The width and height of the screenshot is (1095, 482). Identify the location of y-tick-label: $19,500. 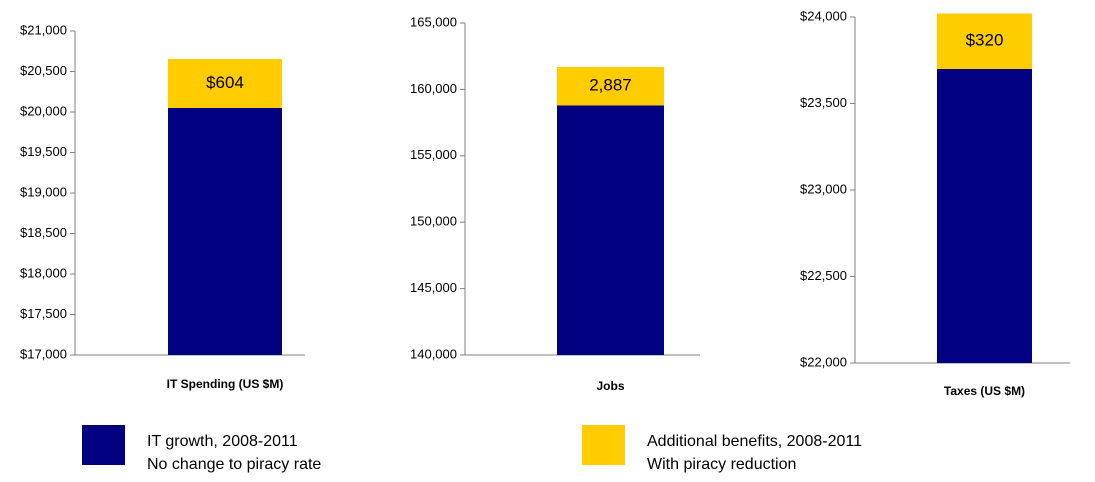
(43, 151).